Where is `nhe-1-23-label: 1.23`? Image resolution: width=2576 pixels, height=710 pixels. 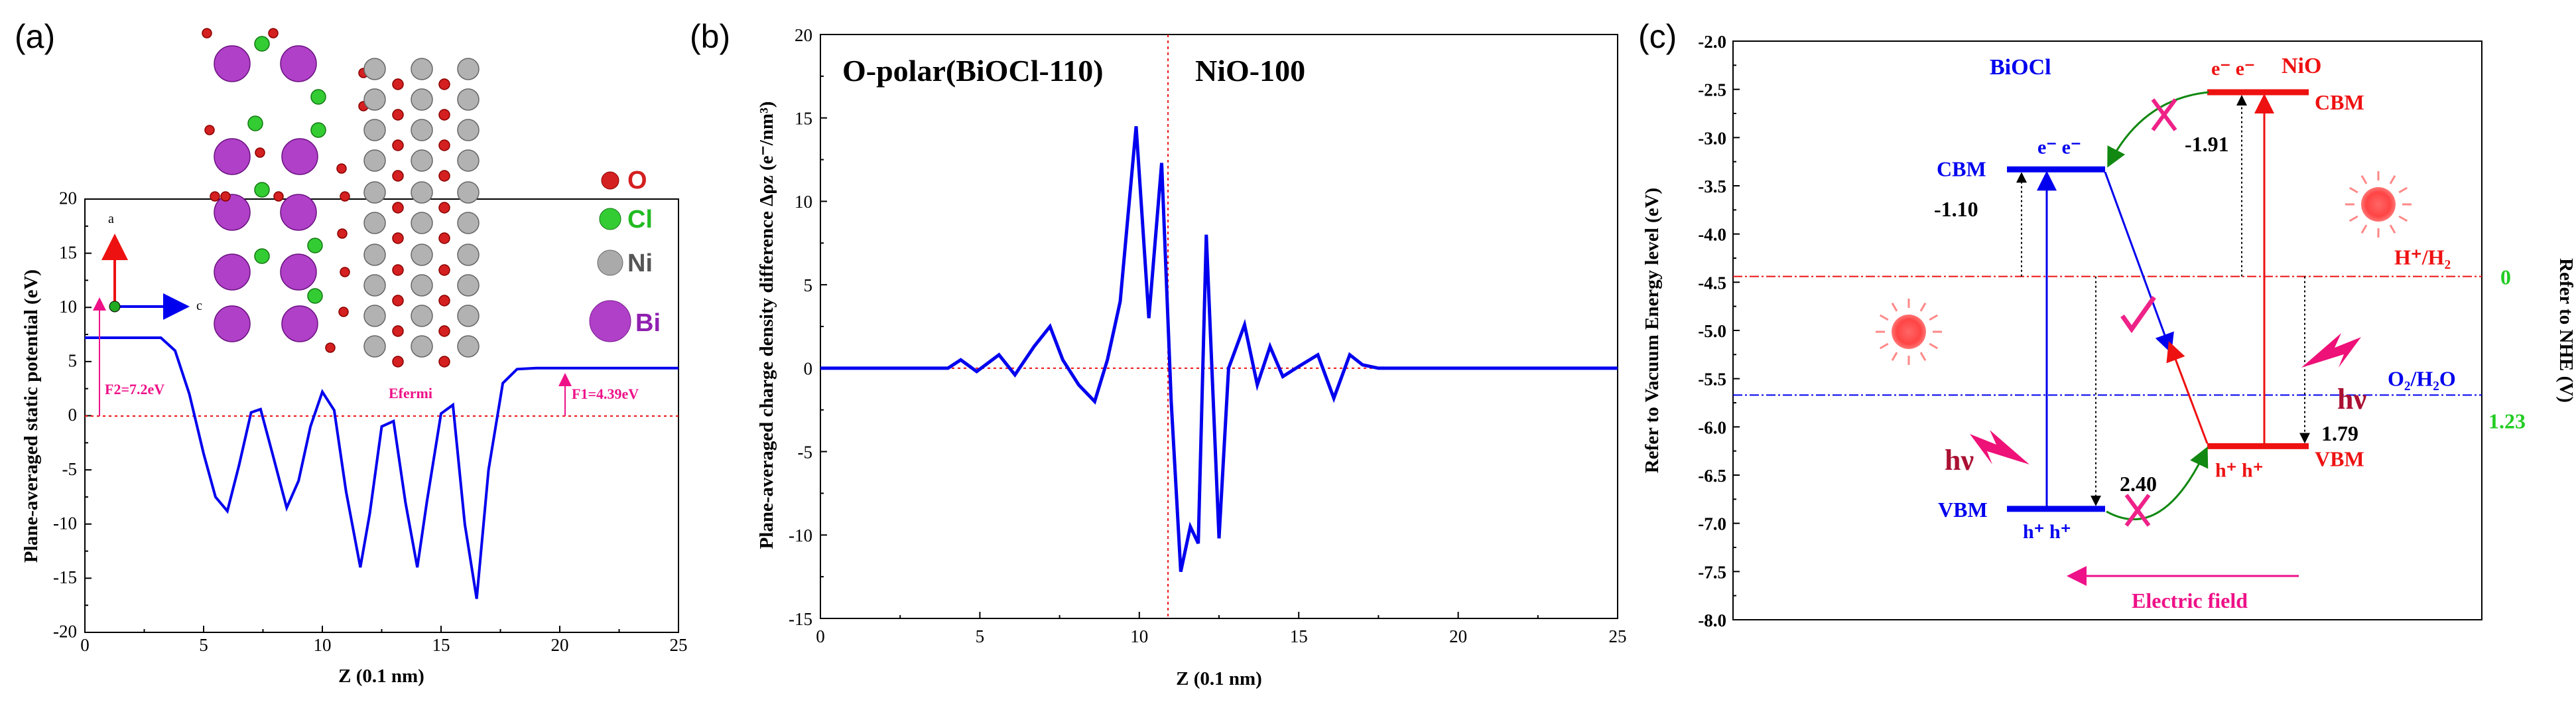
nhe-1-23-label: 1.23 is located at coordinates (2507, 421).